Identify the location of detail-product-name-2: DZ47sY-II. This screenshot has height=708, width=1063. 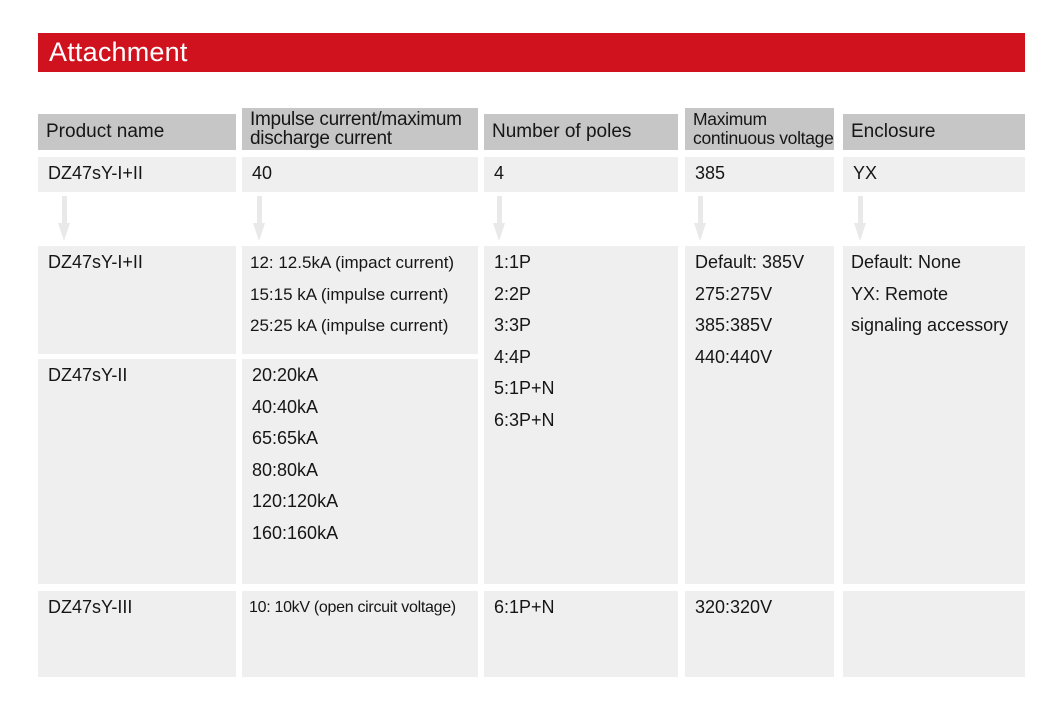
(137, 471).